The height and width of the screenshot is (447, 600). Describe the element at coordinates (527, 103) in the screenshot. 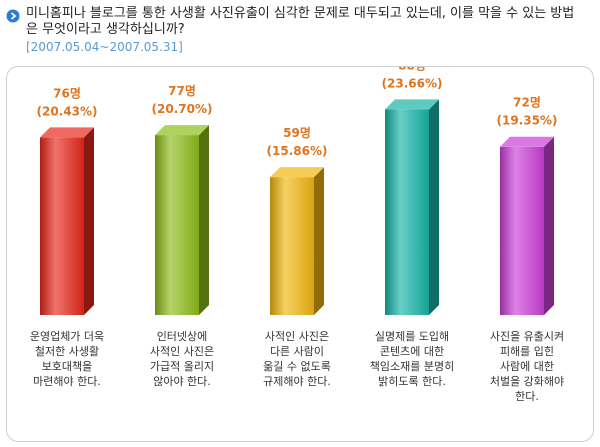

I see `bar-count-label: 72명` at that location.